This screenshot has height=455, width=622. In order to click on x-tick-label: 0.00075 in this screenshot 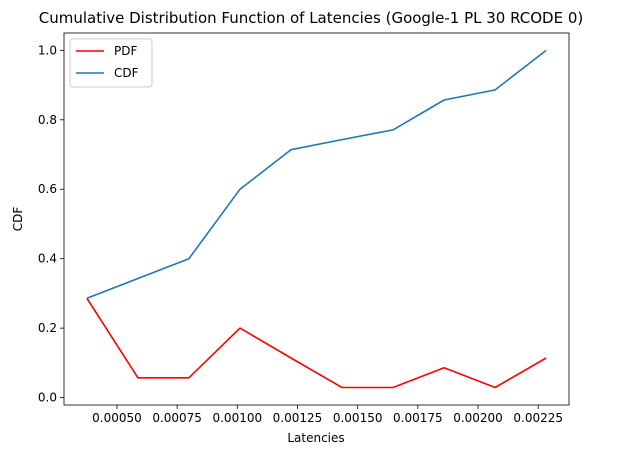, I will do `click(177, 418)`.